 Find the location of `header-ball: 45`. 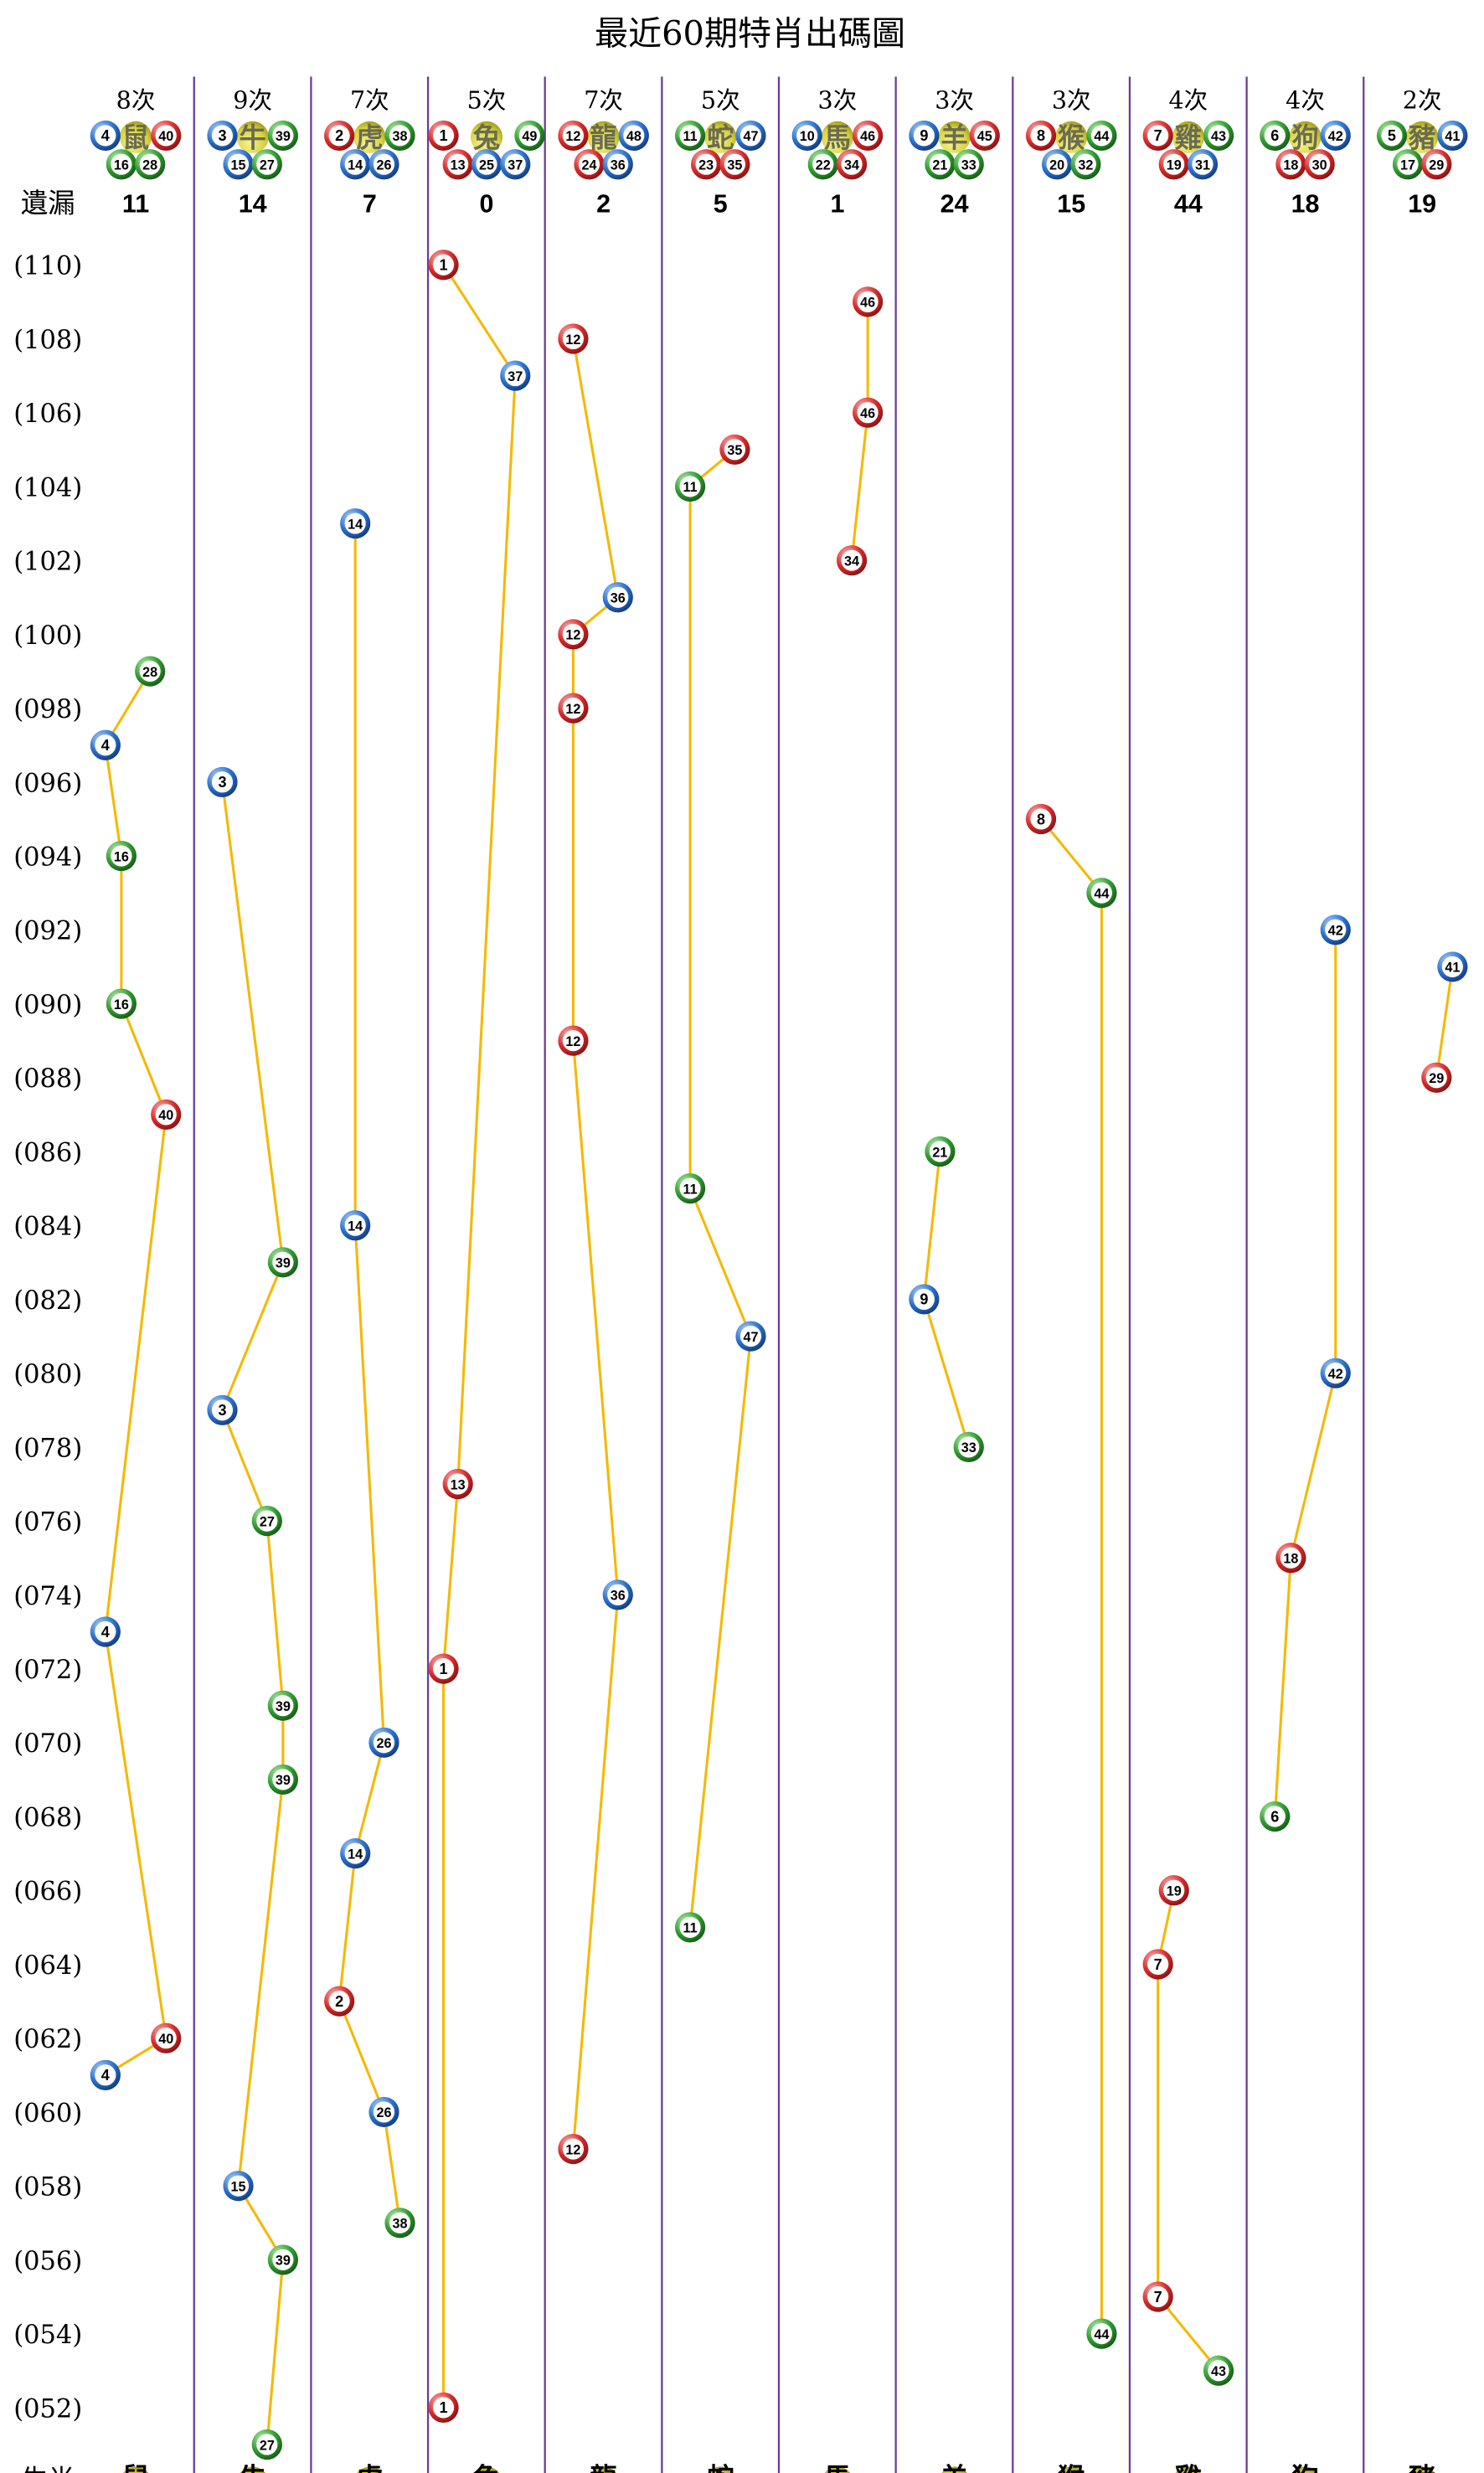

header-ball: 45 is located at coordinates (984, 136).